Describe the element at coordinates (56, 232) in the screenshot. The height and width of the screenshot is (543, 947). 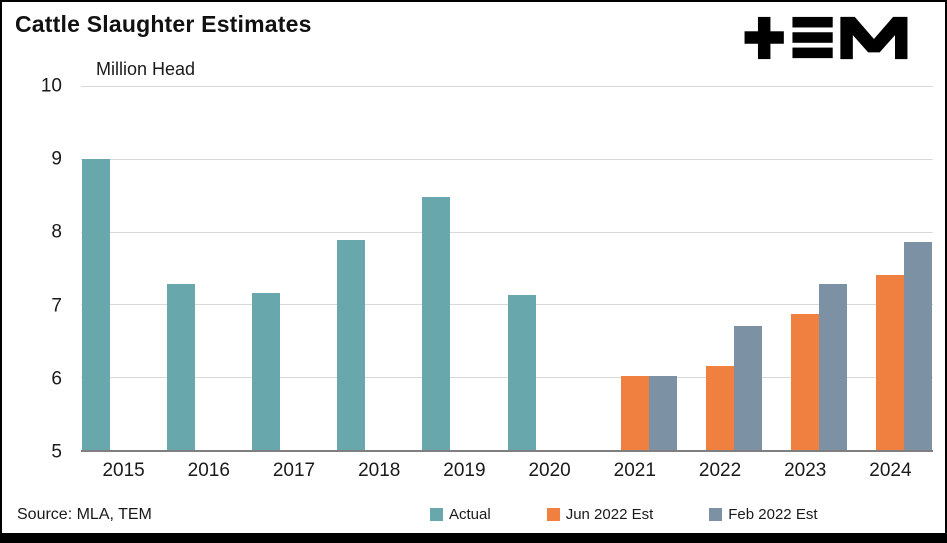
I see `y-tick-8: 8` at that location.